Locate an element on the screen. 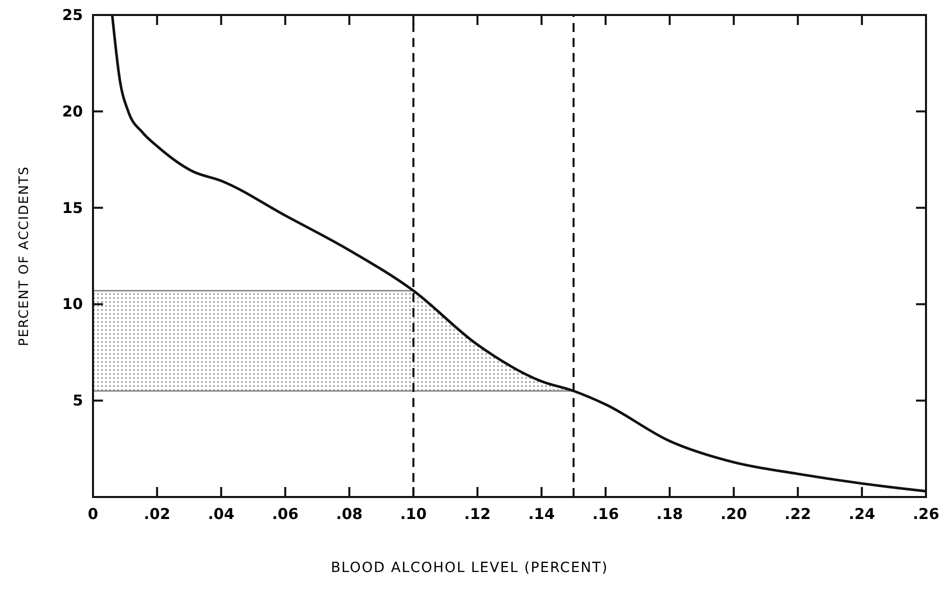 This screenshot has height=592, width=948. x-tick-label: .14 is located at coordinates (541, 514).